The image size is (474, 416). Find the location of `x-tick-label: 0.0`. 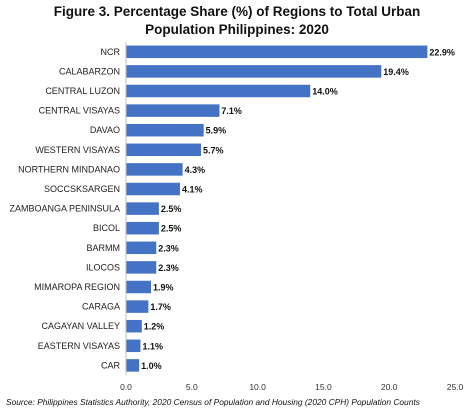

x-tick-label: 0.0 is located at coordinates (126, 387).